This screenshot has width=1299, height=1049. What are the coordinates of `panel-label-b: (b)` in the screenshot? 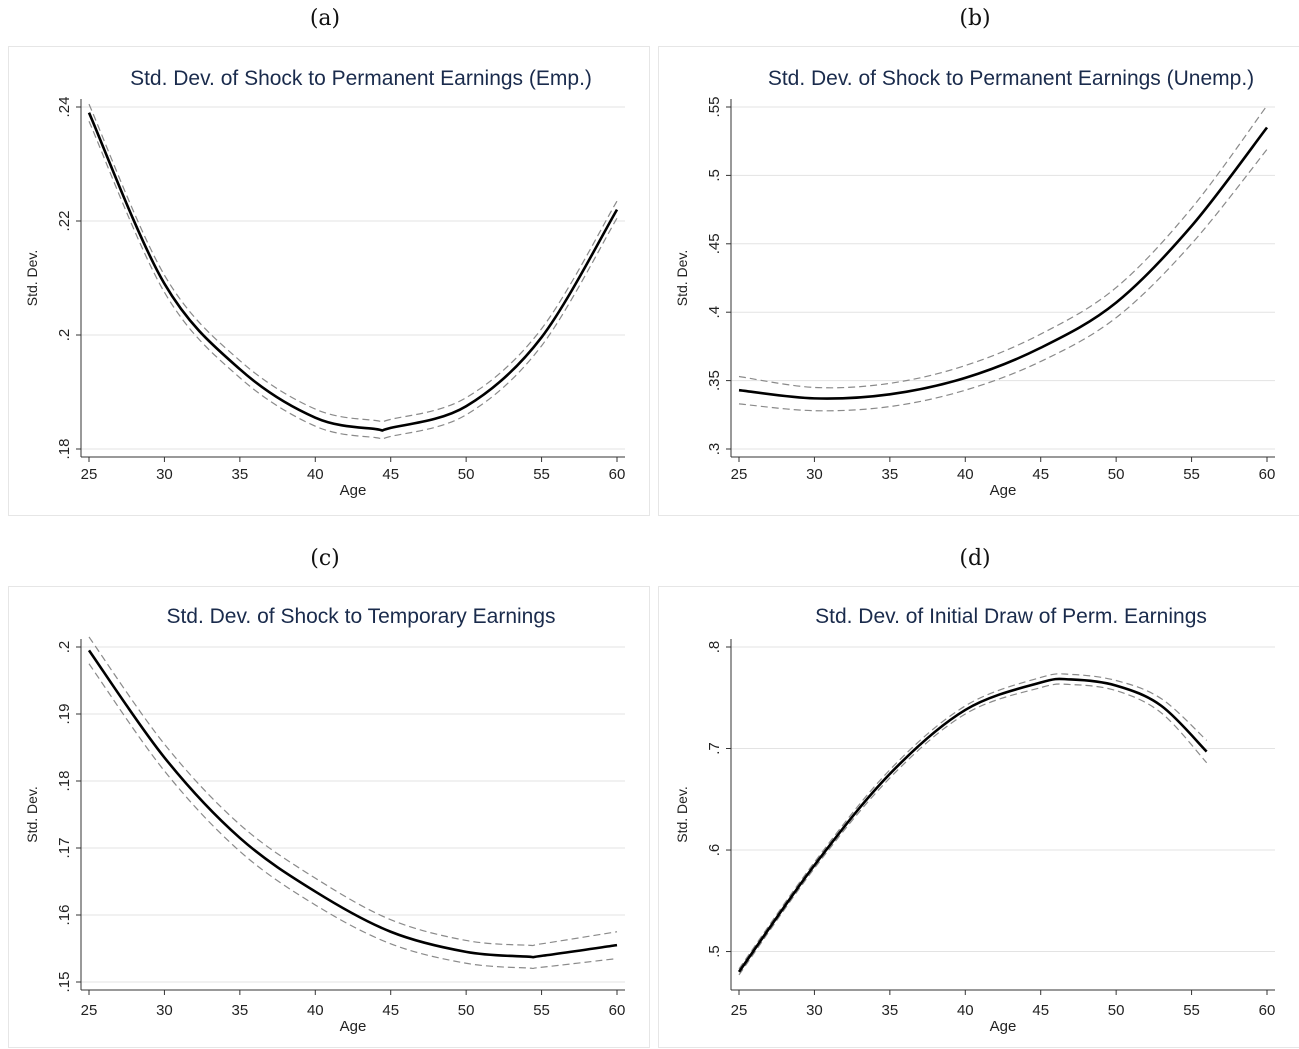 It's located at (975, 18).